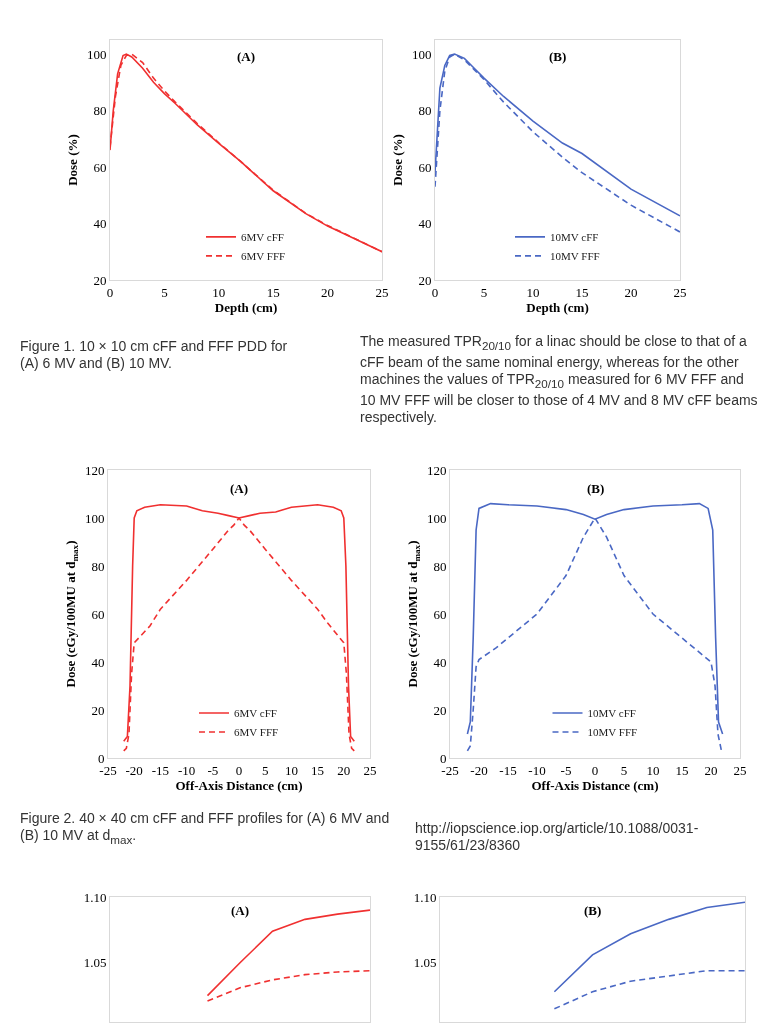  Describe the element at coordinates (154, 355) in the screenshot. I see `caption: Figure 1. 10 × 10 cm cFF and FFF PDD for (A) 6 MV and (B) 10 MV.` at that location.